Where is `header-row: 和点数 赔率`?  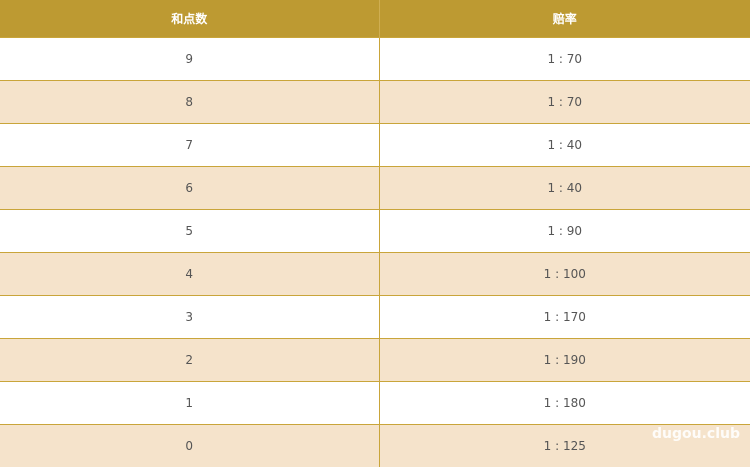 header-row: 和点数 赔率 is located at coordinates (375, 19).